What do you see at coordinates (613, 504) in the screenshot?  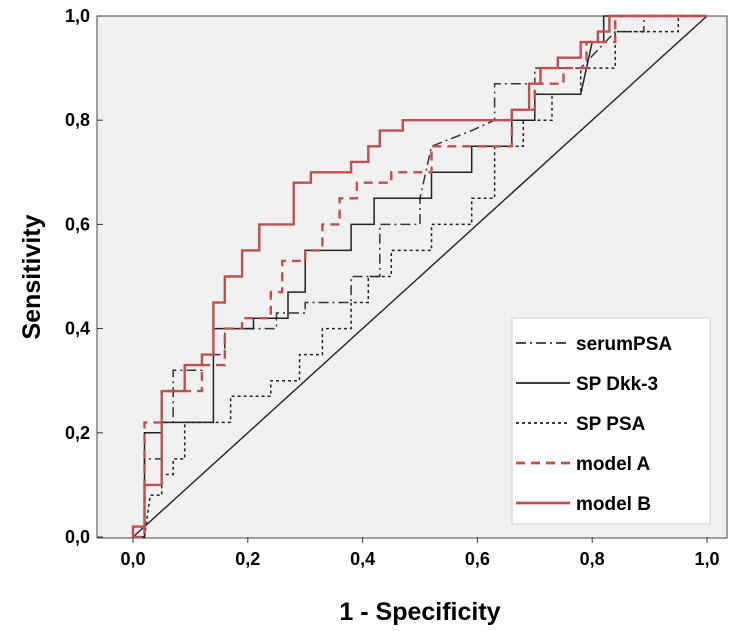 I see `legend-label-model-b: model B` at bounding box center [613, 504].